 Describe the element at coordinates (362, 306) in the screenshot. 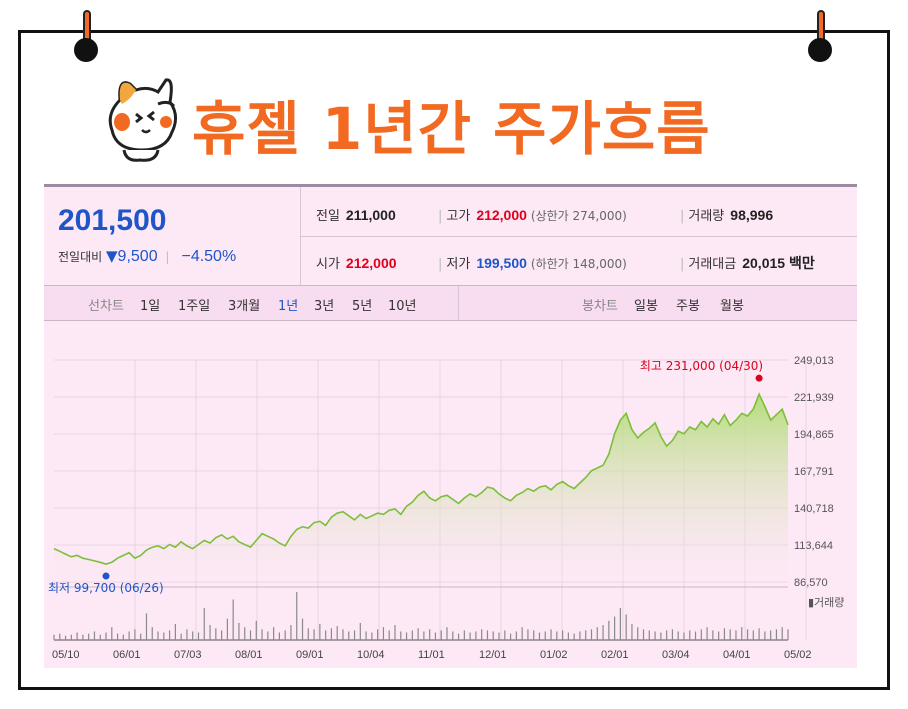

I see `tab-5y: 5년` at that location.